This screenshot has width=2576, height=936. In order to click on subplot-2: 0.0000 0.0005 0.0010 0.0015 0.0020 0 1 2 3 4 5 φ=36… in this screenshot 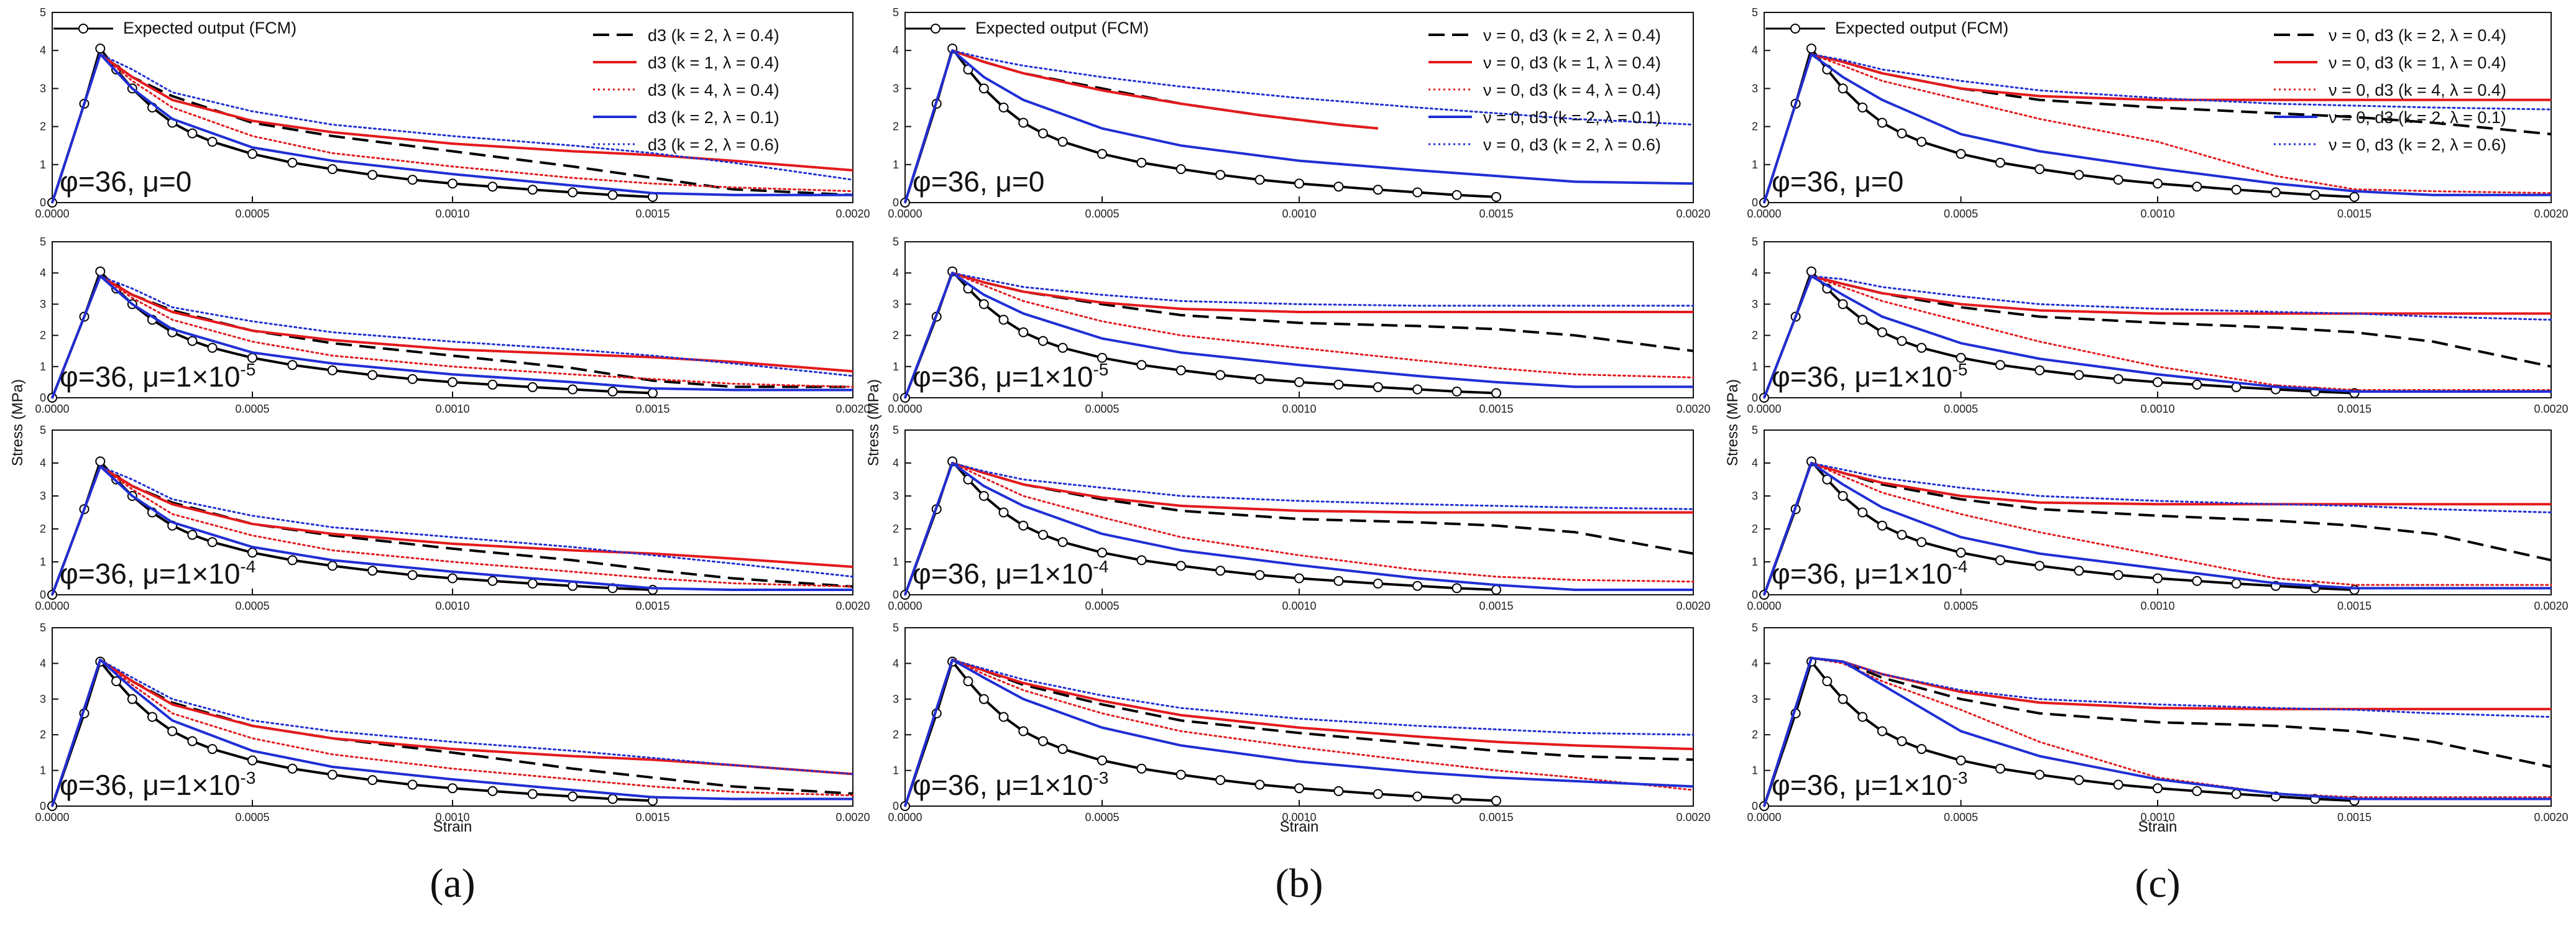, I will do `click(452, 325)`.